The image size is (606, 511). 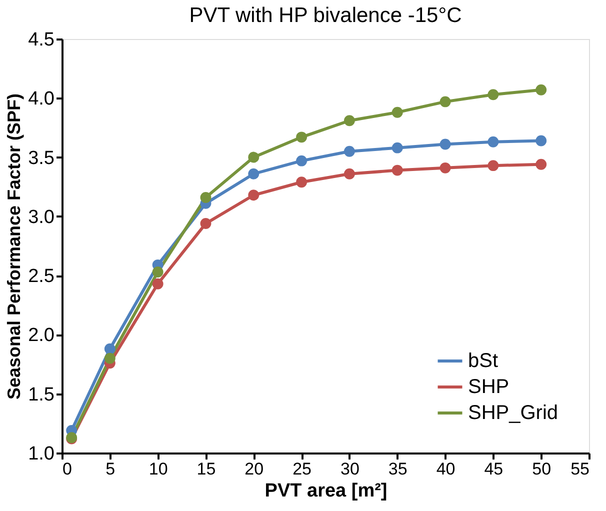 What do you see at coordinates (580, 469) in the screenshot?
I see `x-tick-label: 55` at bounding box center [580, 469].